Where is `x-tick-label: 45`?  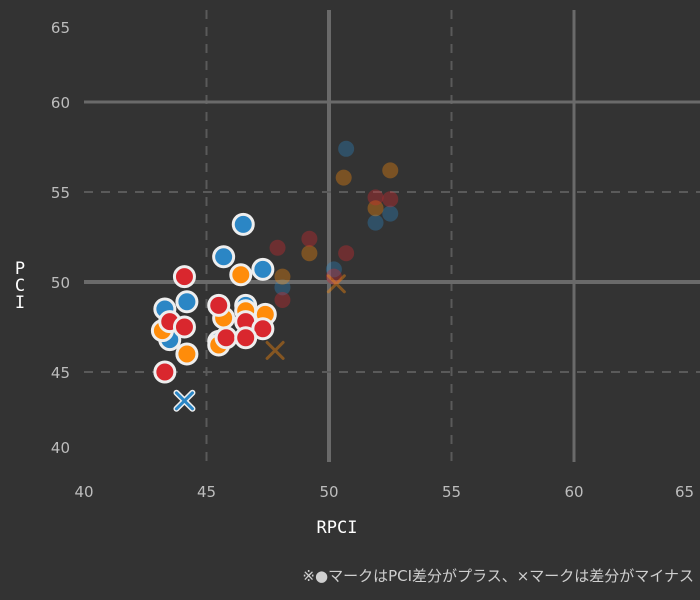 x-tick-label: 45 is located at coordinates (206, 492).